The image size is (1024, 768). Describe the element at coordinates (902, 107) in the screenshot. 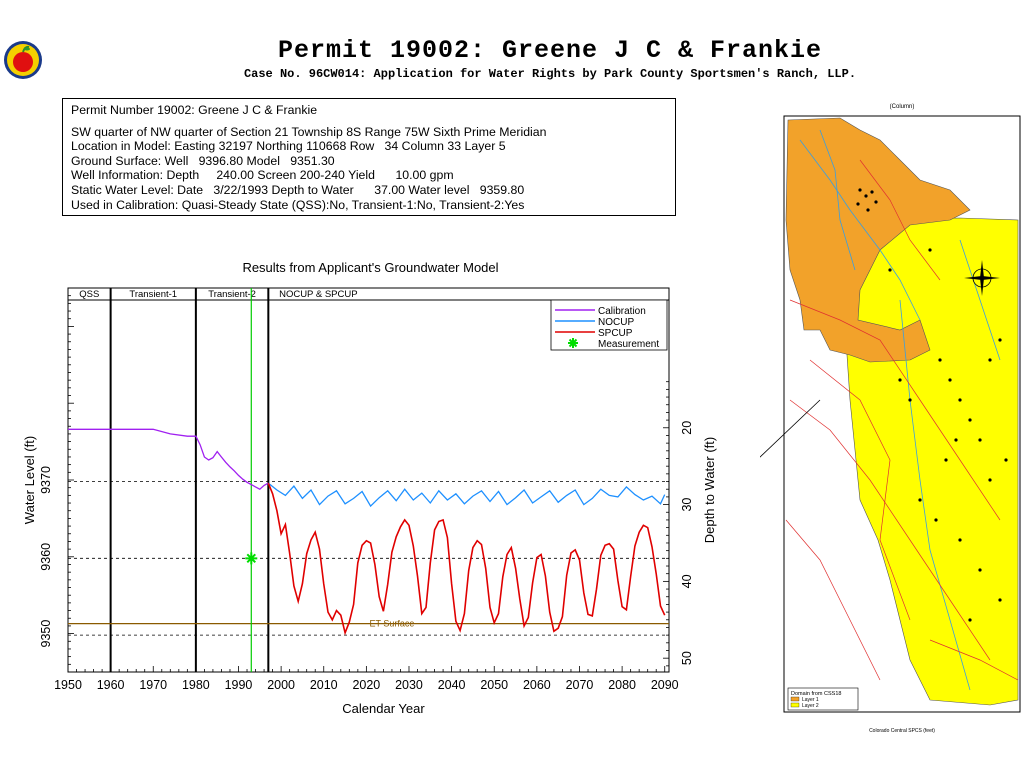

I see `map-column-label: (Column)` at that location.